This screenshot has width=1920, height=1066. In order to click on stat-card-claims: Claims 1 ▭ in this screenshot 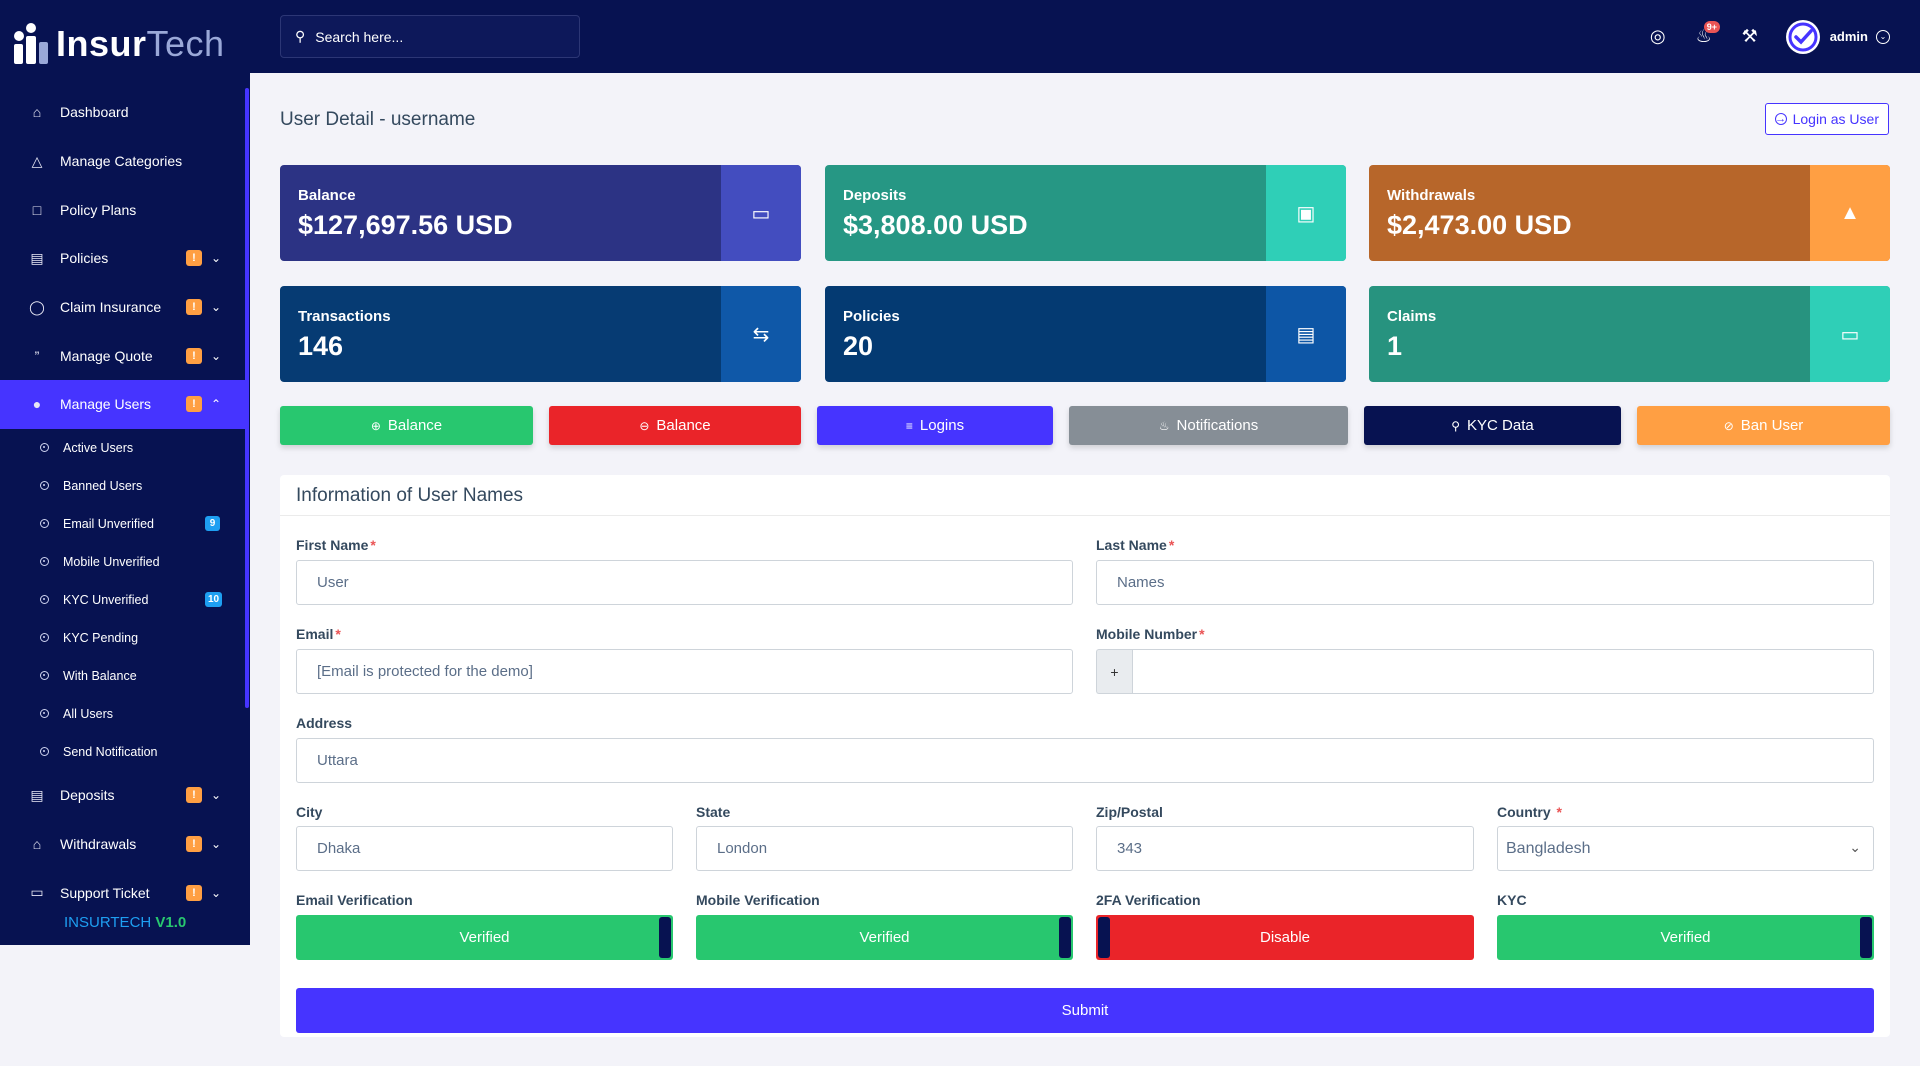, I will do `click(1629, 334)`.